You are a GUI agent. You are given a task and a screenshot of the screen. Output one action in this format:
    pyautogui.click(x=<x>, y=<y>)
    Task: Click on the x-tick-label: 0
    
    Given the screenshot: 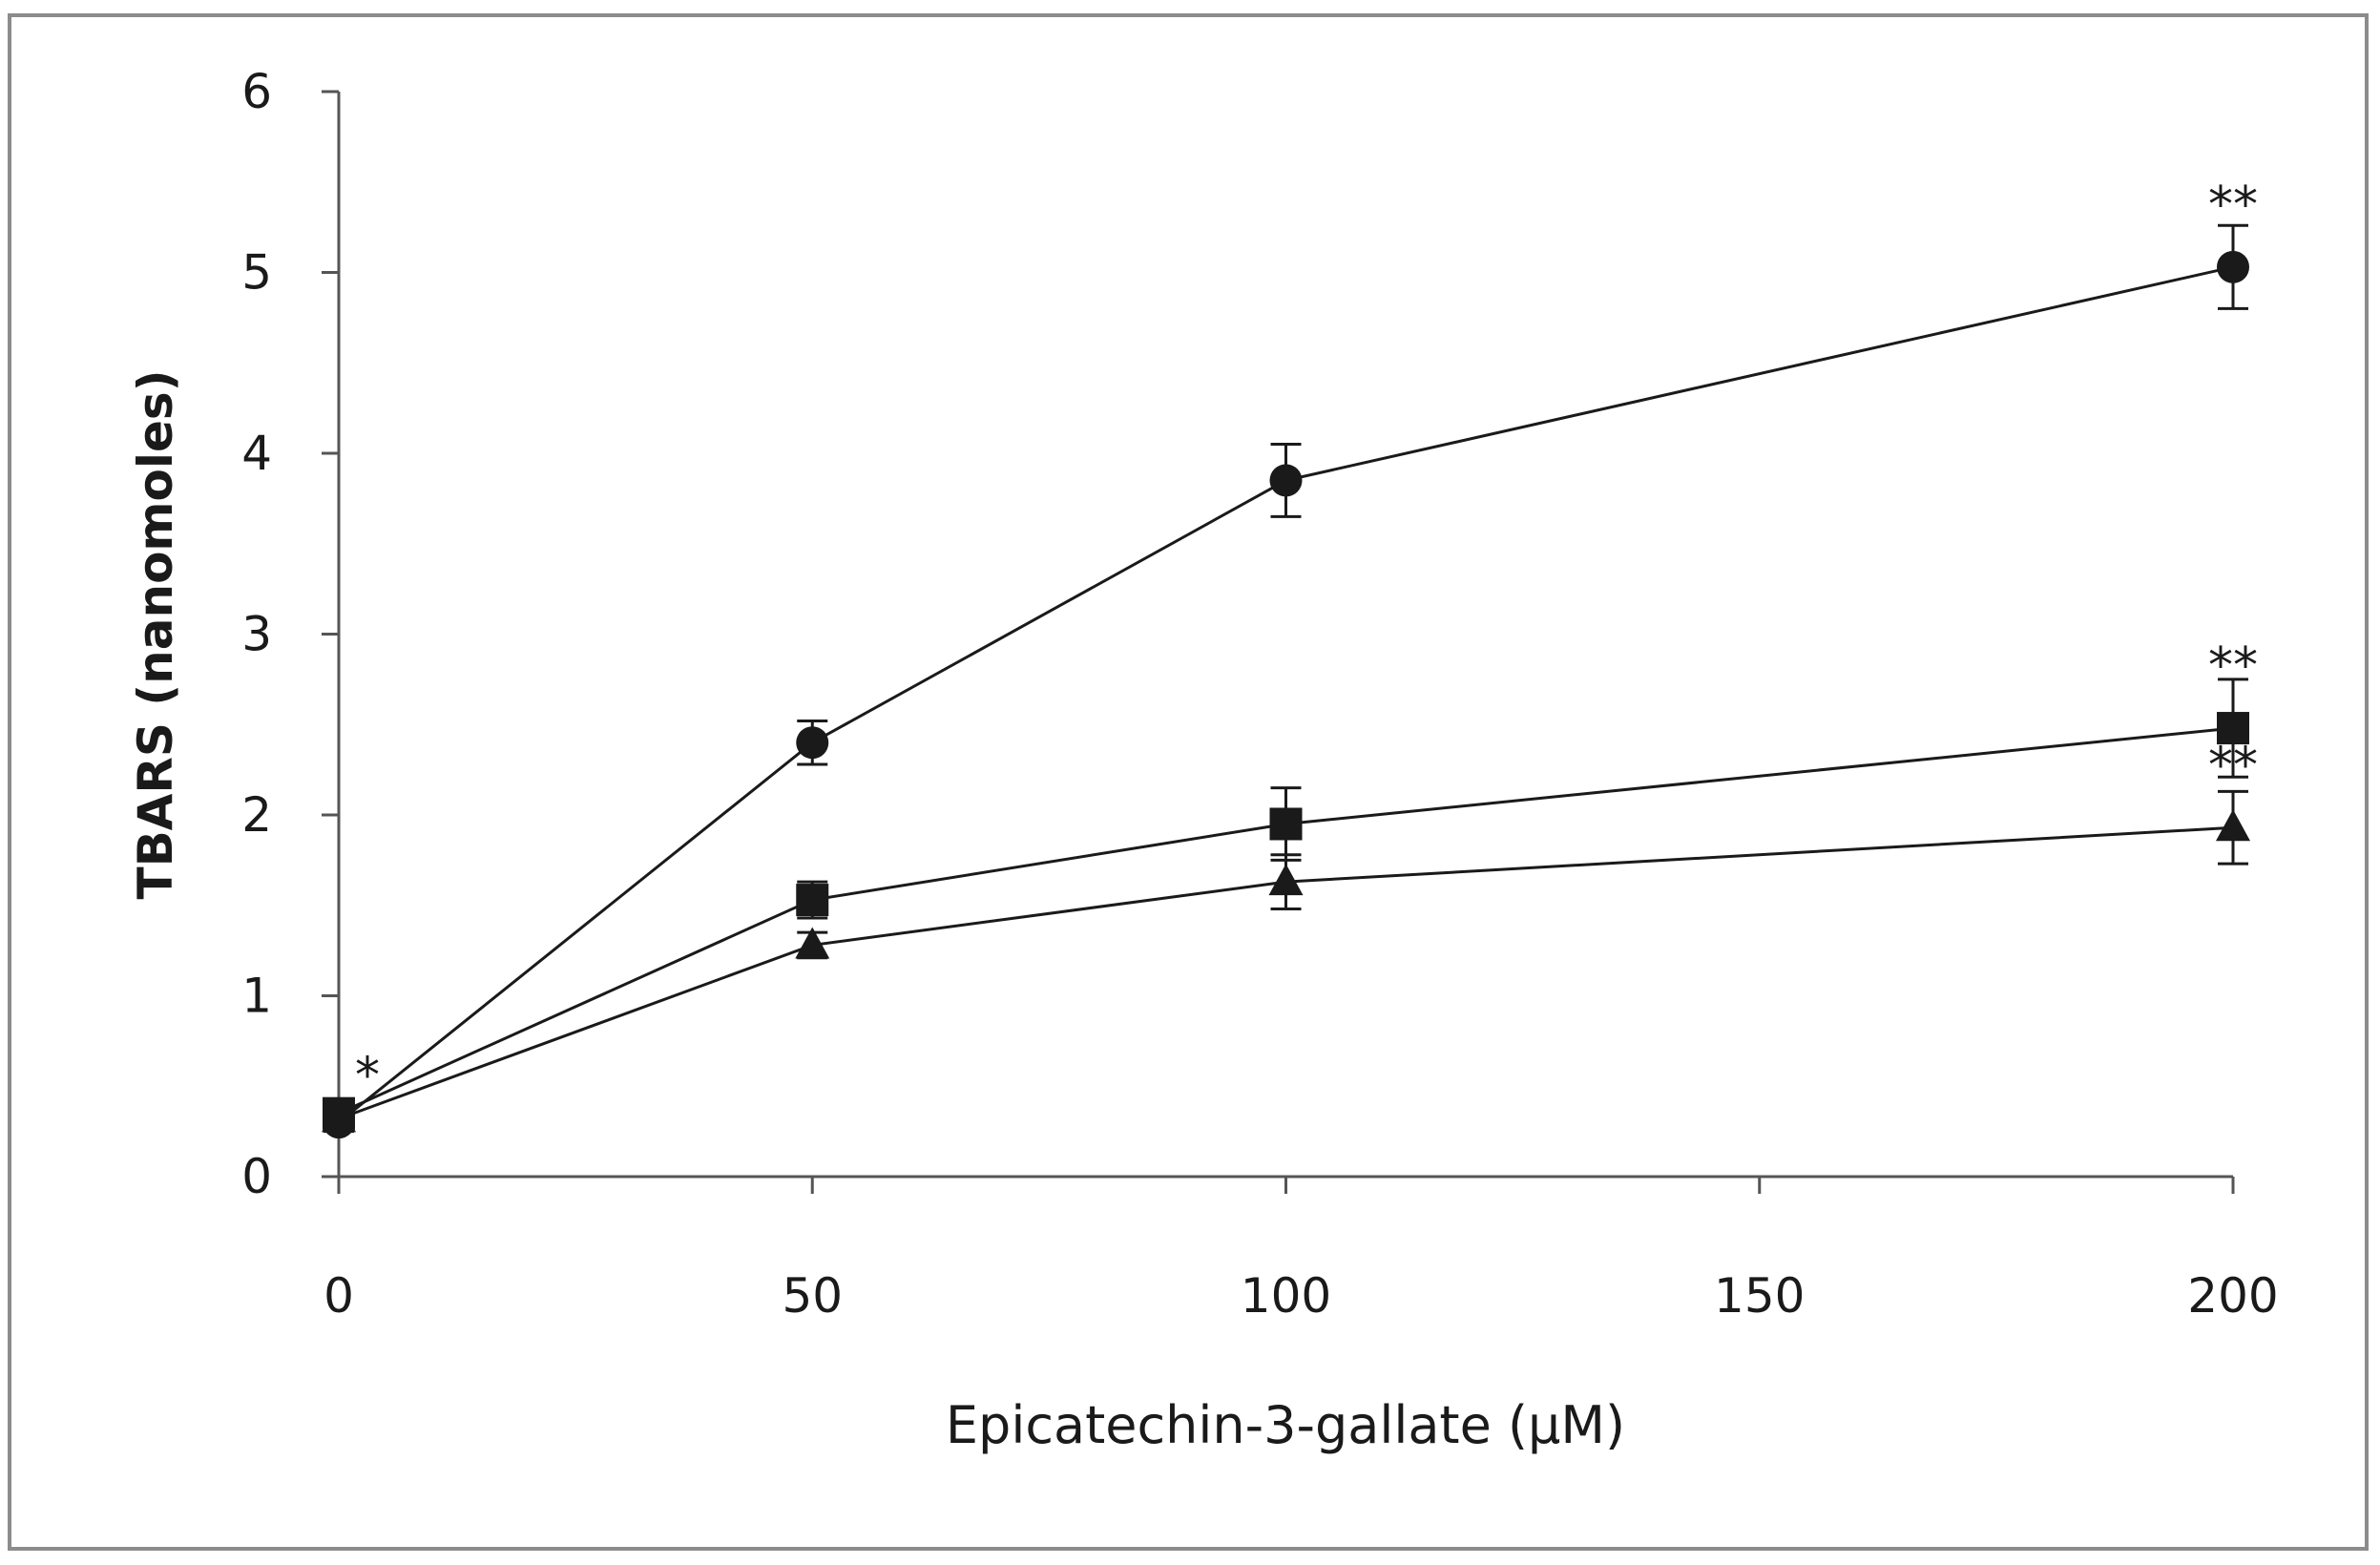 What is the action you would take?
    pyautogui.click(x=339, y=1296)
    